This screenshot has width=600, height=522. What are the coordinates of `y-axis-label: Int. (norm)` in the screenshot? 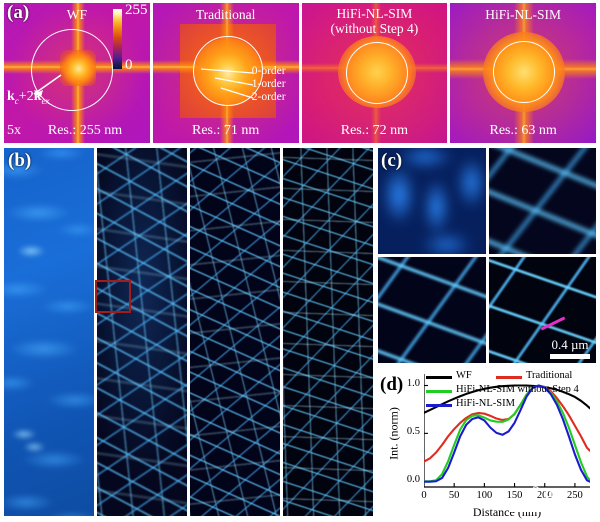 It's located at (393, 433).